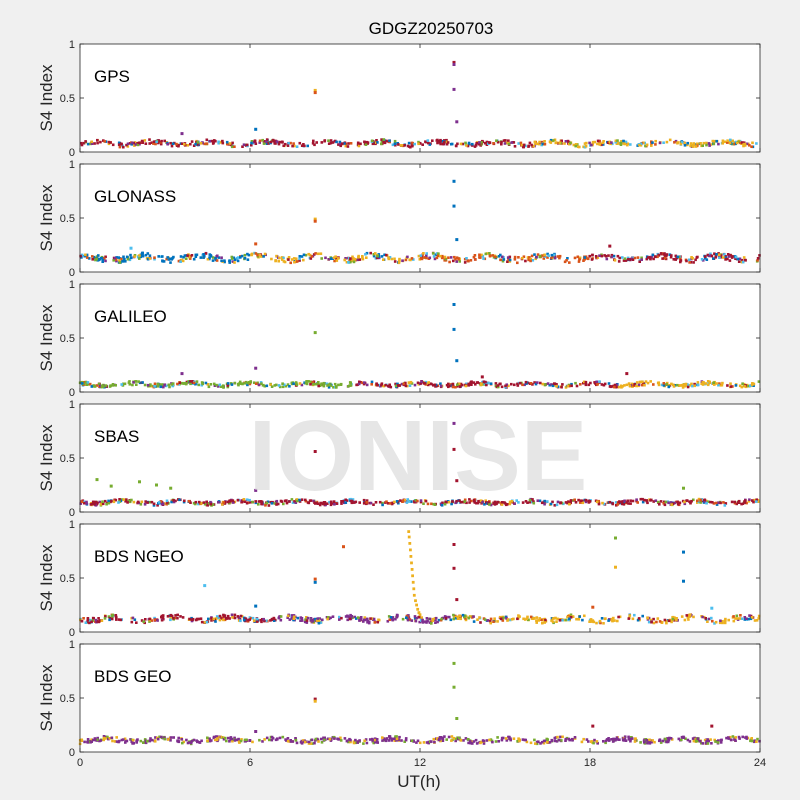  What do you see at coordinates (412, 569) in the screenshot?
I see `spike-point` at bounding box center [412, 569].